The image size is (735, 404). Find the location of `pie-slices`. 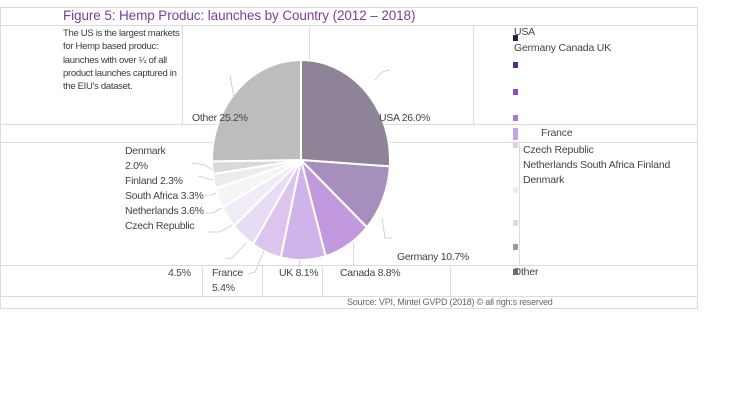

pie-slices is located at coordinates (300, 159).